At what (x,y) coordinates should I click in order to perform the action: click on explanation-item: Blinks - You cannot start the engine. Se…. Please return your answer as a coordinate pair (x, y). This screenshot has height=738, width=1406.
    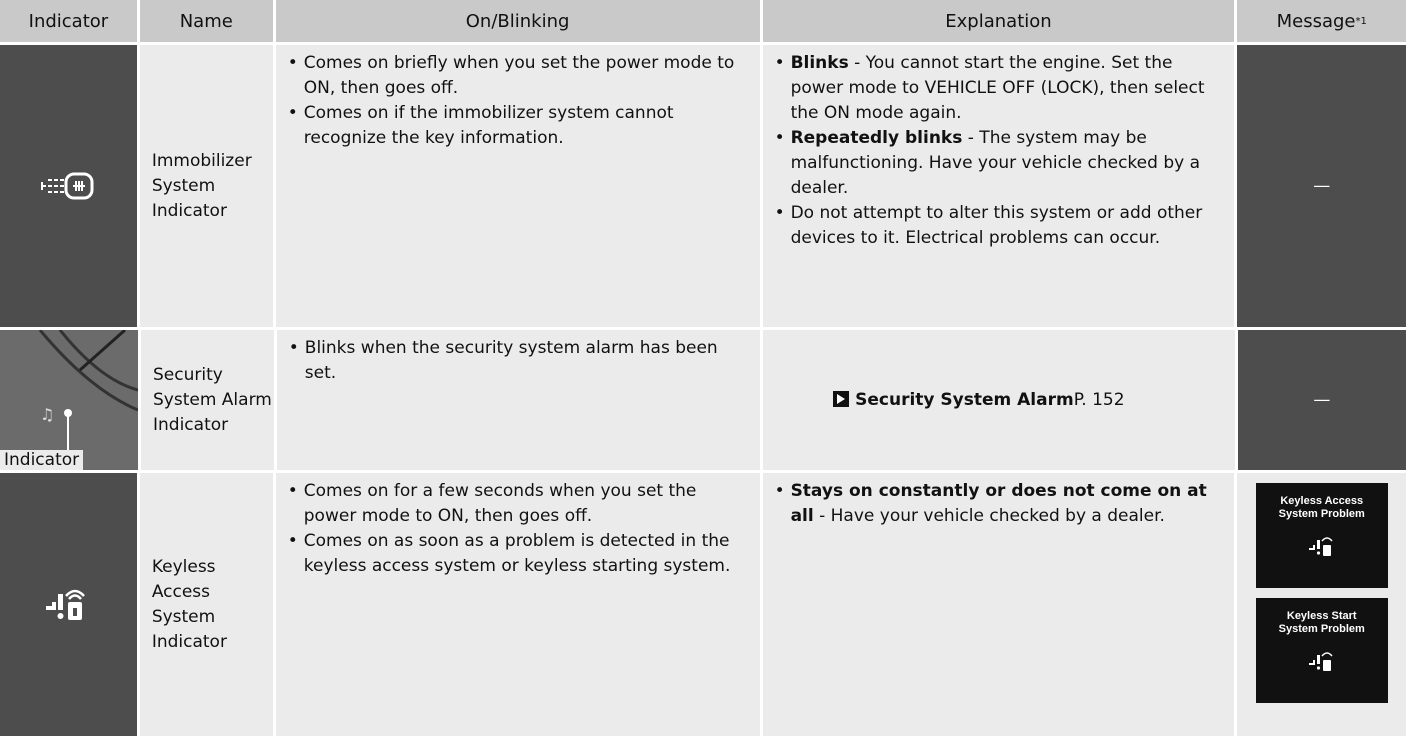
    Looking at the image, I should click on (1000, 88).